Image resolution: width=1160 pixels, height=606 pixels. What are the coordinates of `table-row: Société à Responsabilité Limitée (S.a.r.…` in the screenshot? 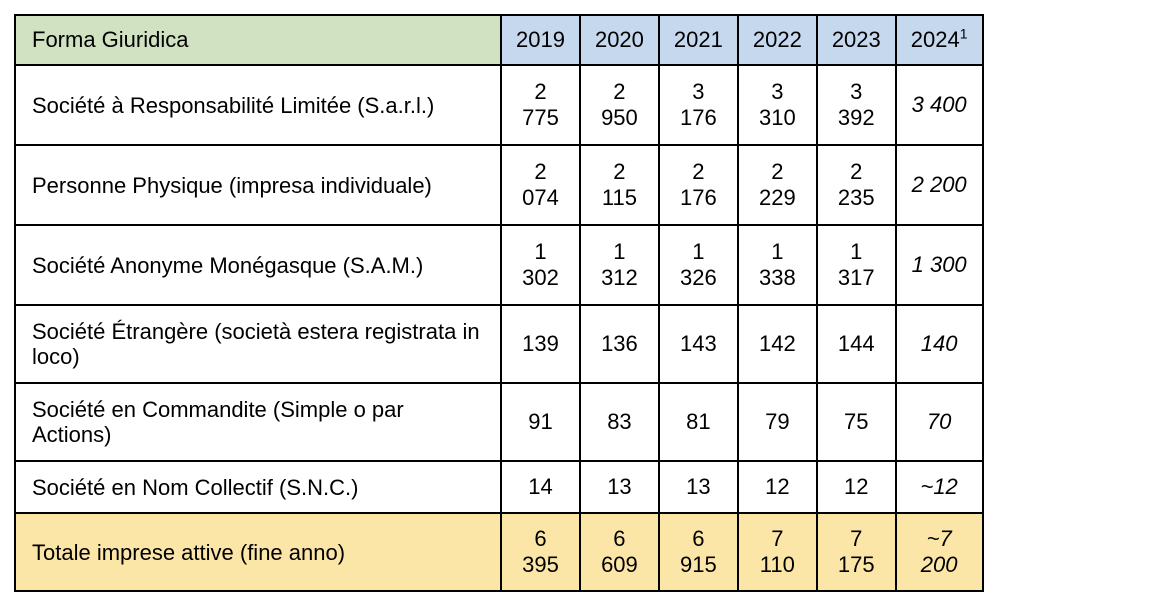 It's located at (499, 105).